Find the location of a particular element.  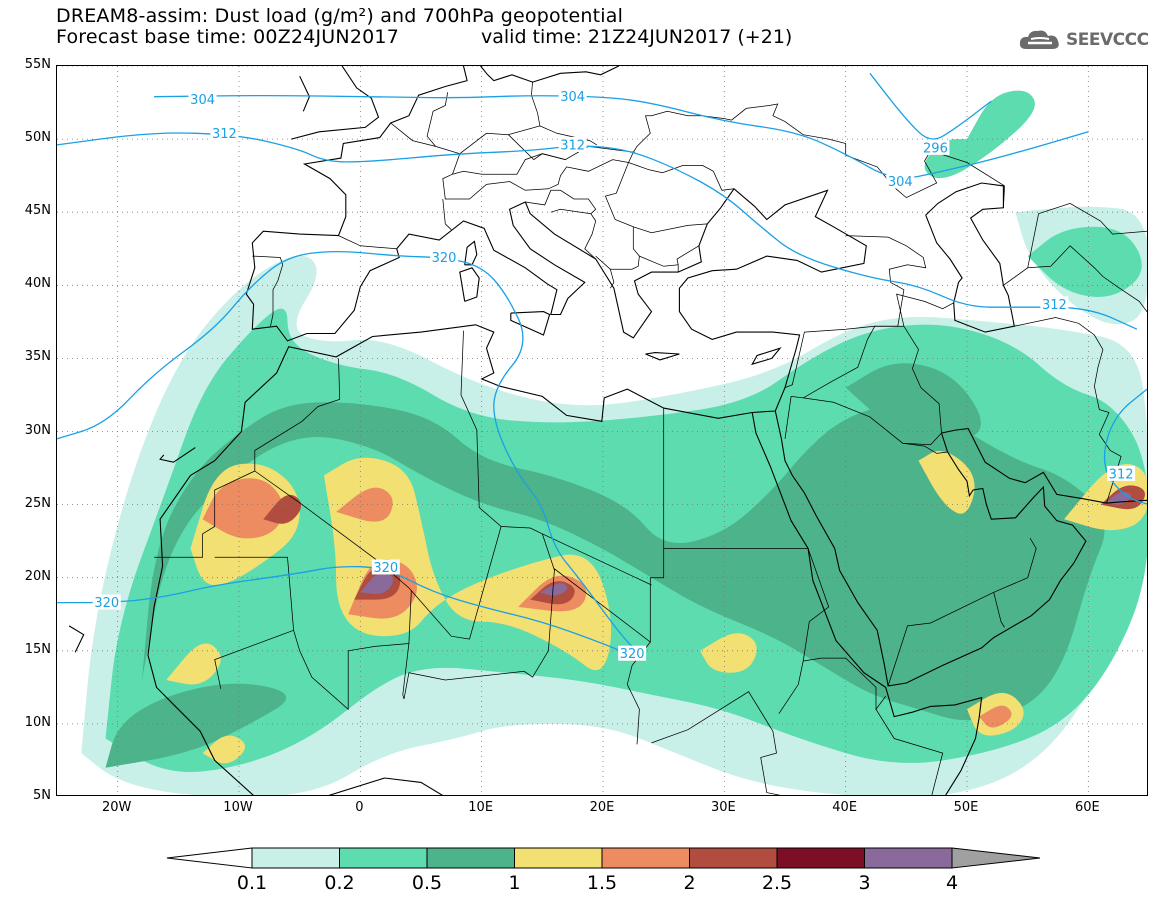

colorbar-label: 3 is located at coordinates (864, 883).